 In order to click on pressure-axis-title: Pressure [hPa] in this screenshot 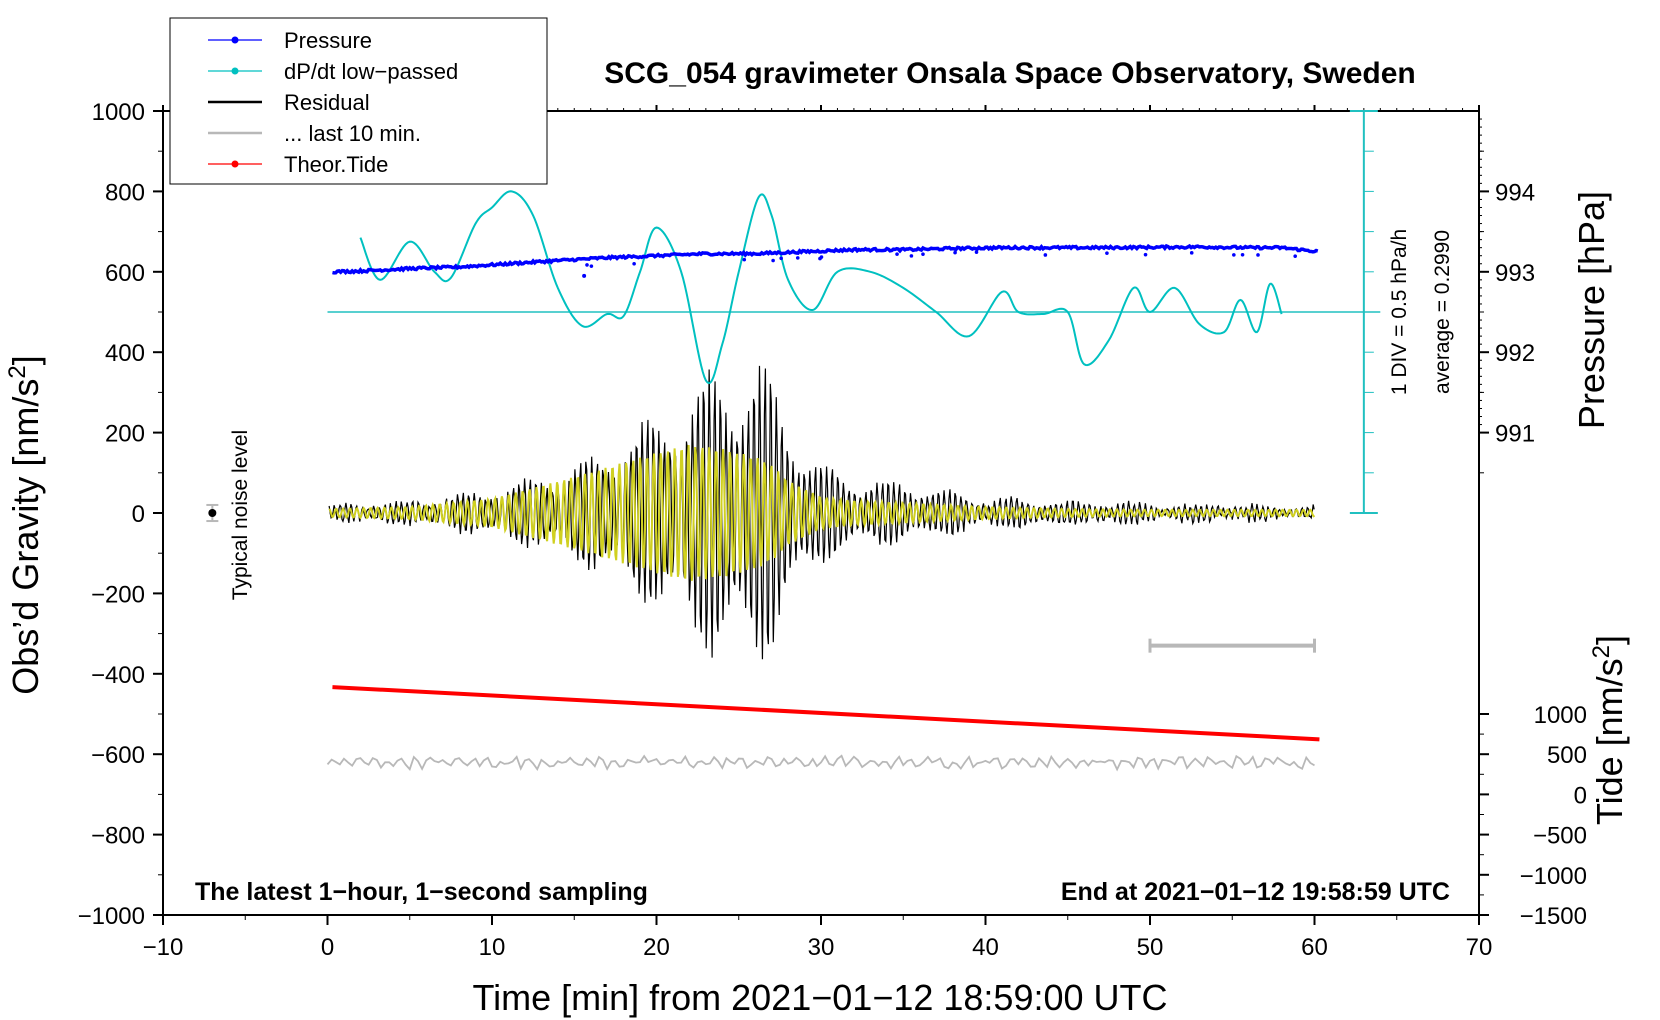, I will do `click(1591, 310)`.